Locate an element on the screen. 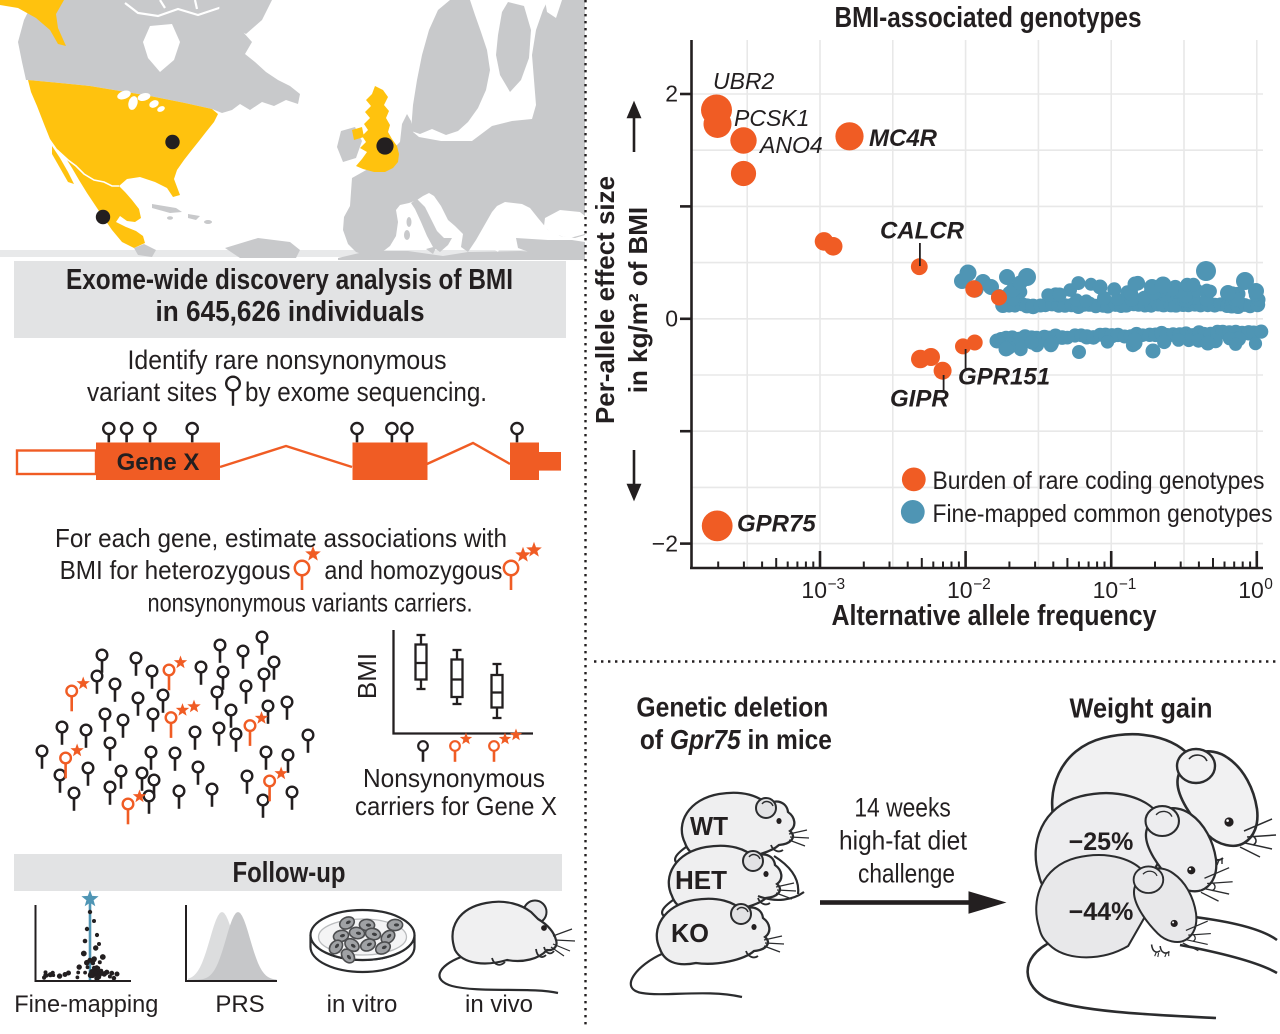 The width and height of the screenshot is (1280, 1034). svg-text: MC4R is located at coordinates (903, 138).